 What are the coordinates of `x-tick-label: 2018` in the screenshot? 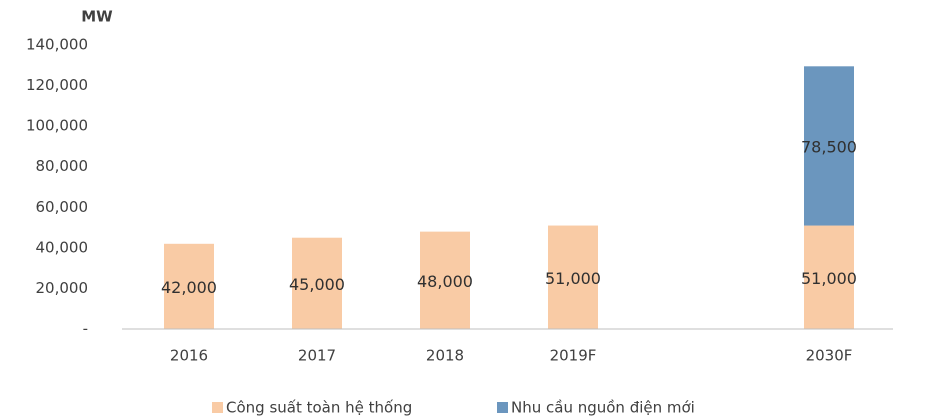 It's located at (445, 356).